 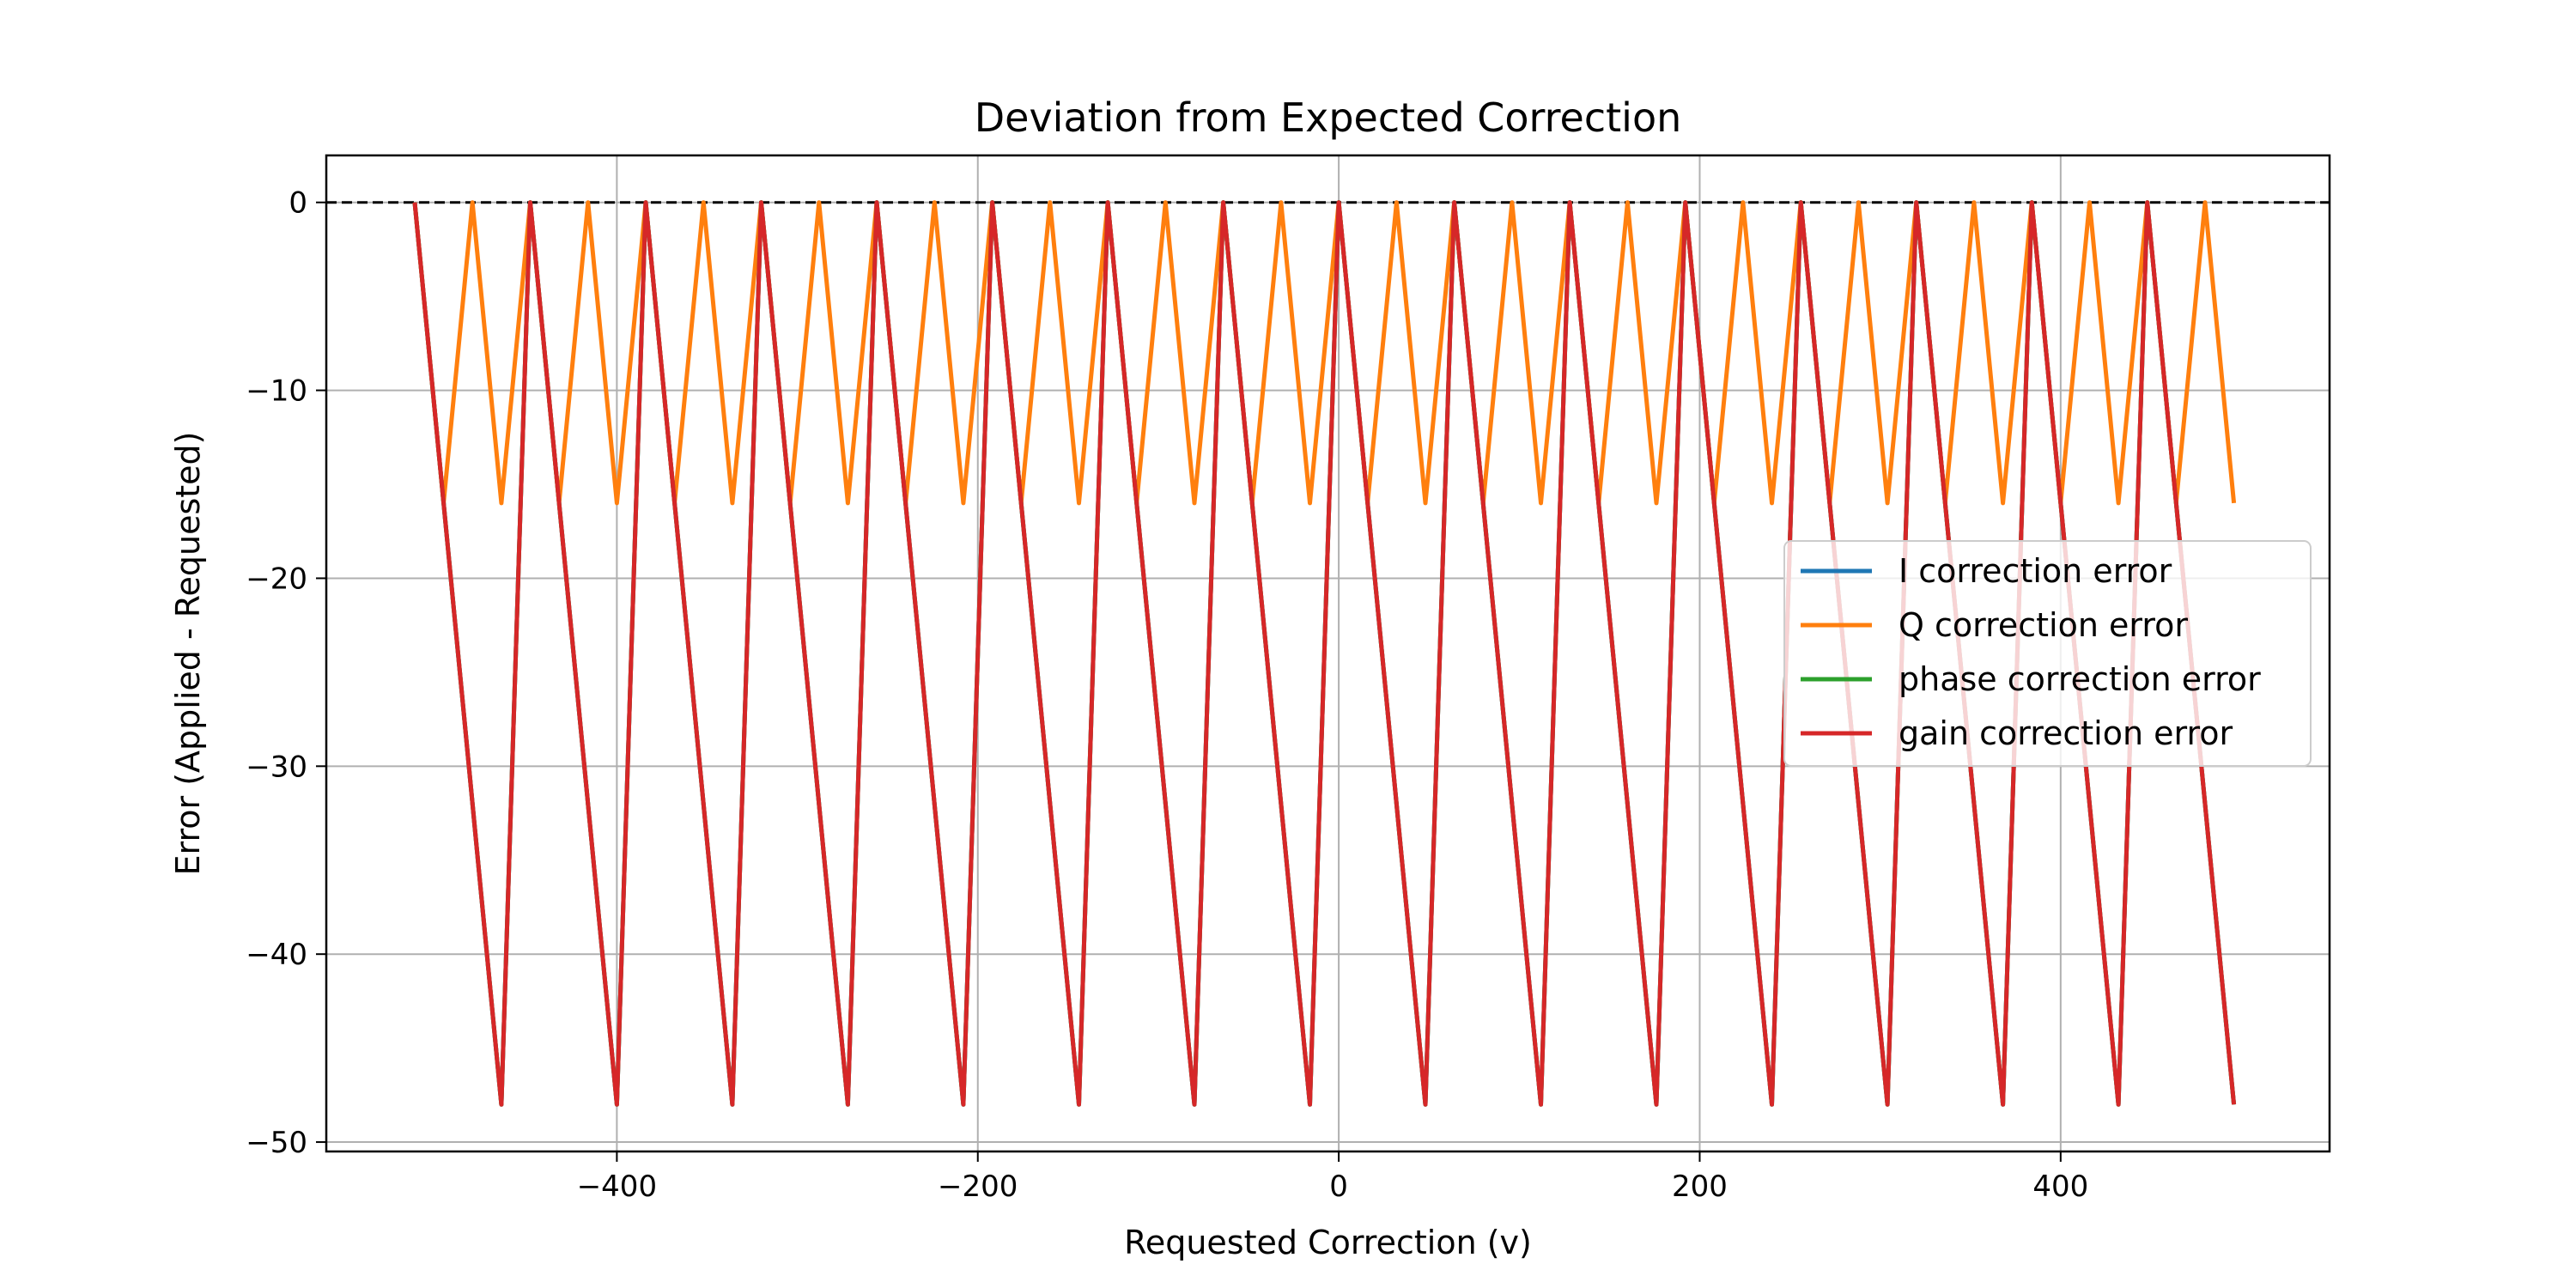 I want to click on legend-label: Q correction error, so click(x=2043, y=625).